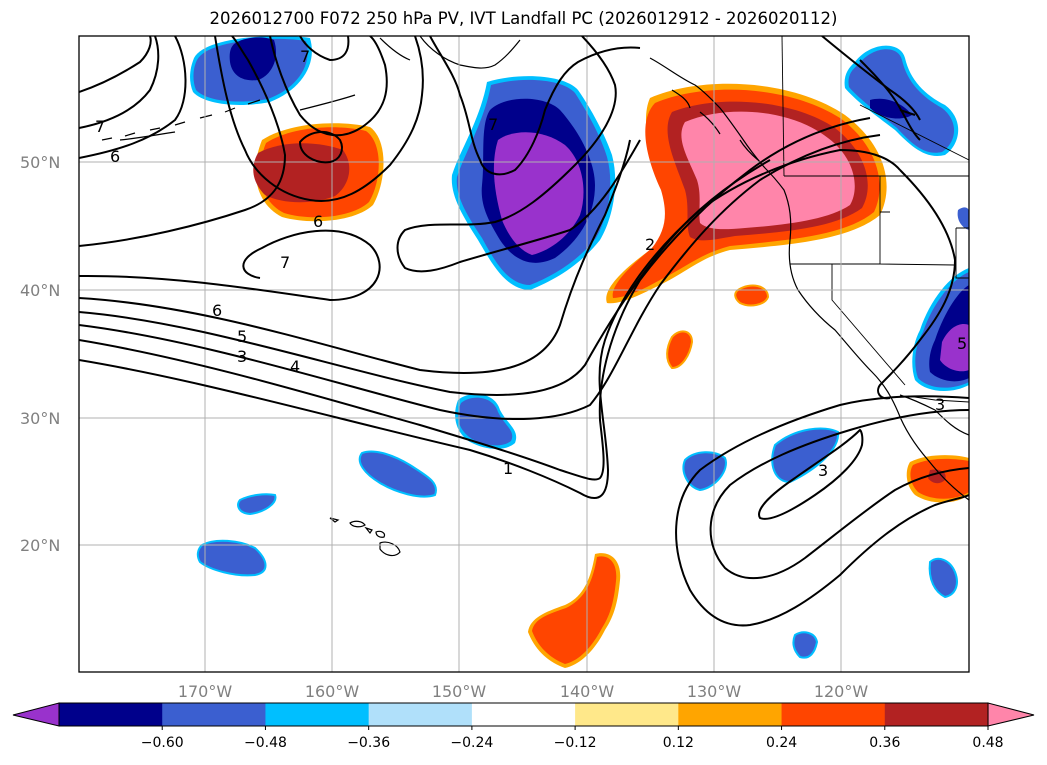 The height and width of the screenshot is (765, 1047). What do you see at coordinates (535, 106) in the screenshot?
I see `contour-central-loop` at bounding box center [535, 106].